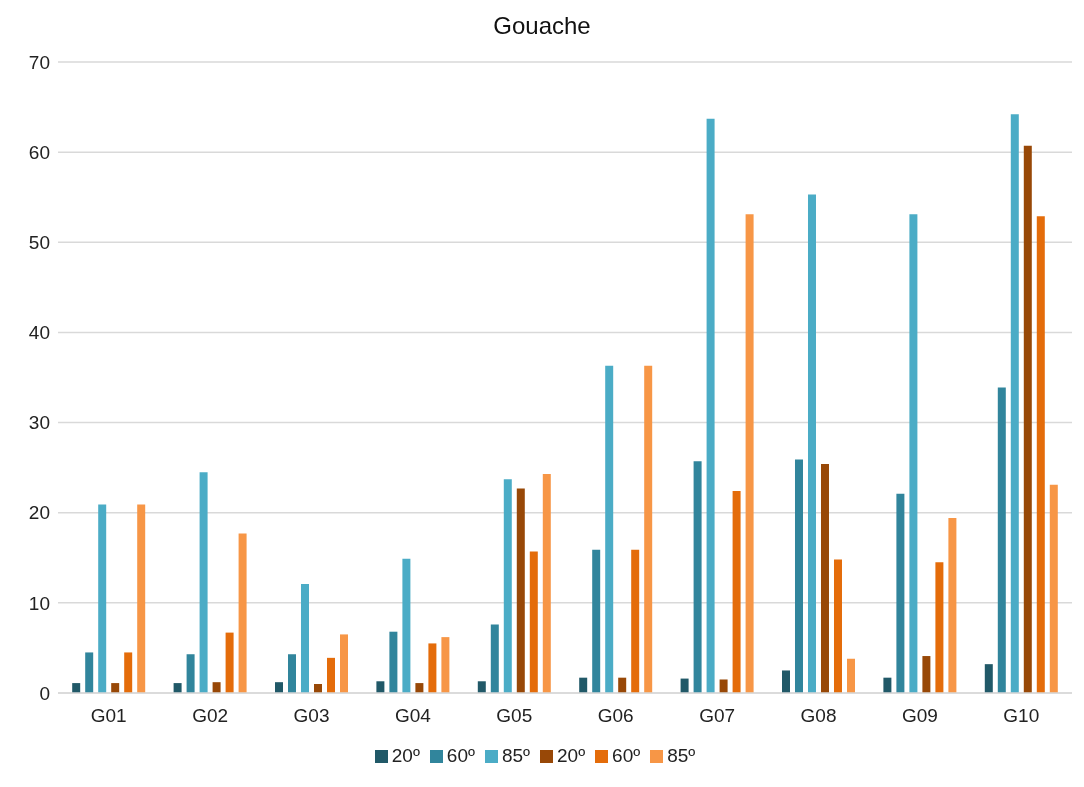  I want to click on x-tick-label: G02, so click(210, 716).